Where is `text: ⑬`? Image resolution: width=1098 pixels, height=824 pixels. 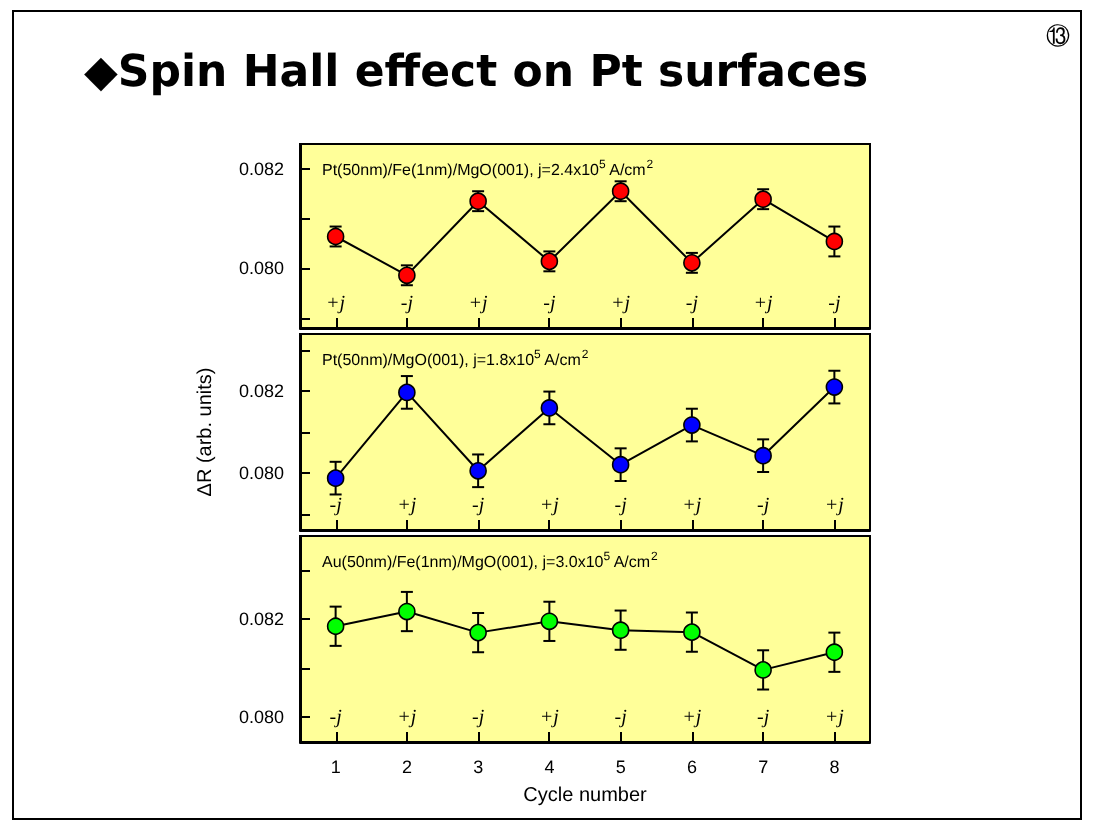
text: ⑬ is located at coordinates (1058, 37).